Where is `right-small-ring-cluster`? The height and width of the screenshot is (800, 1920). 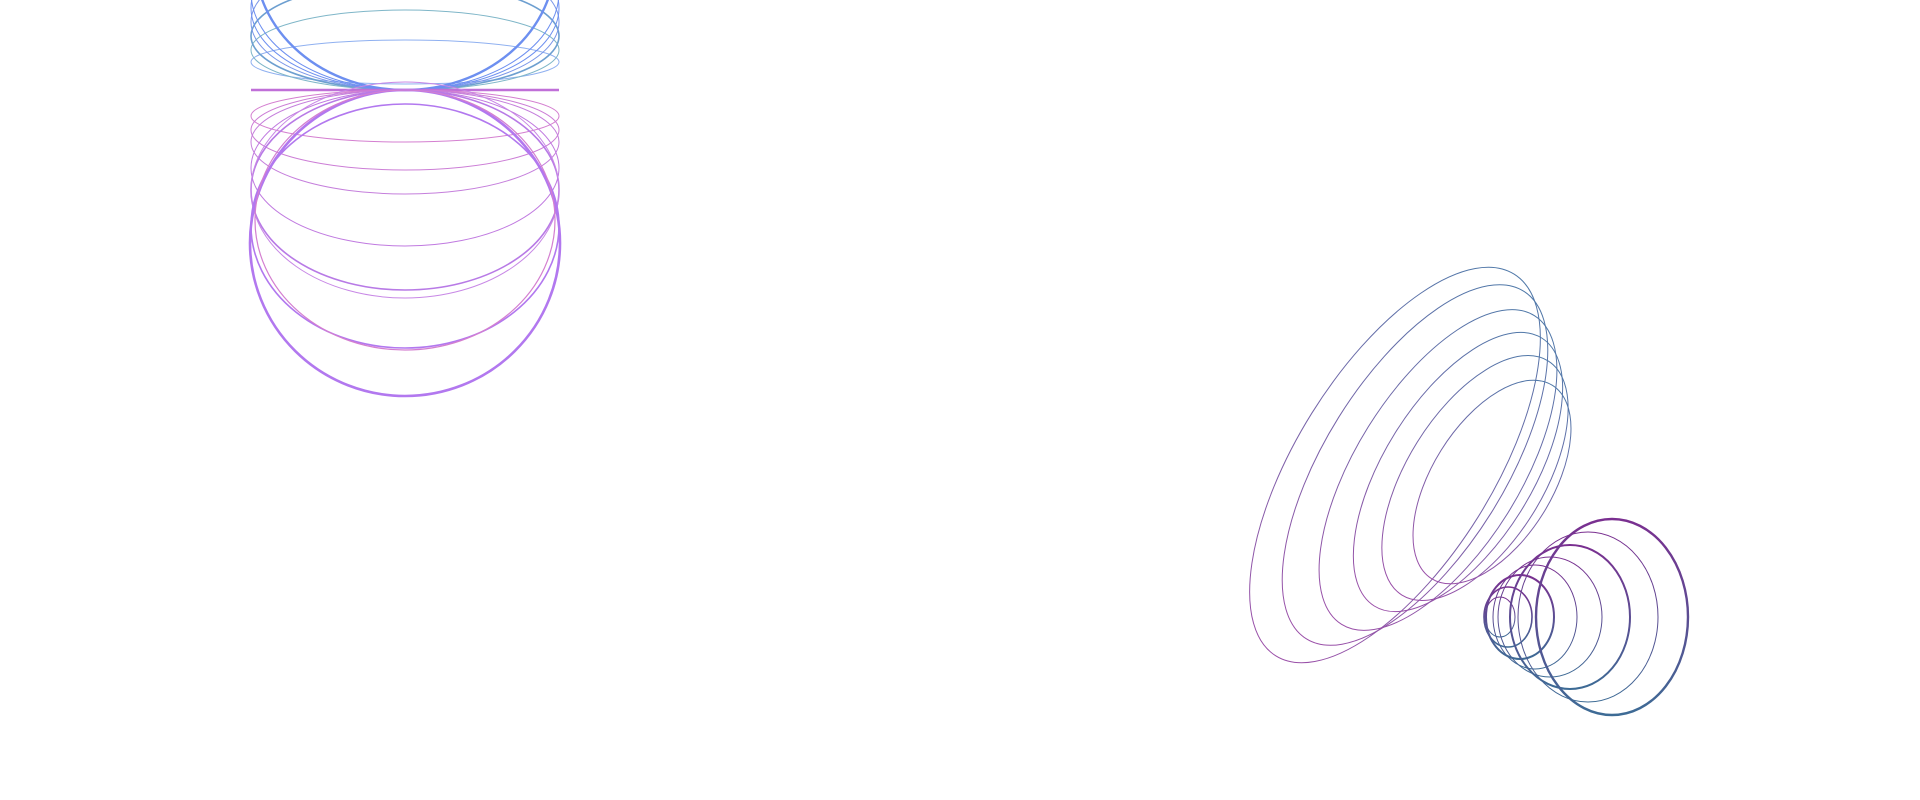 right-small-ring-cluster is located at coordinates (1586, 617).